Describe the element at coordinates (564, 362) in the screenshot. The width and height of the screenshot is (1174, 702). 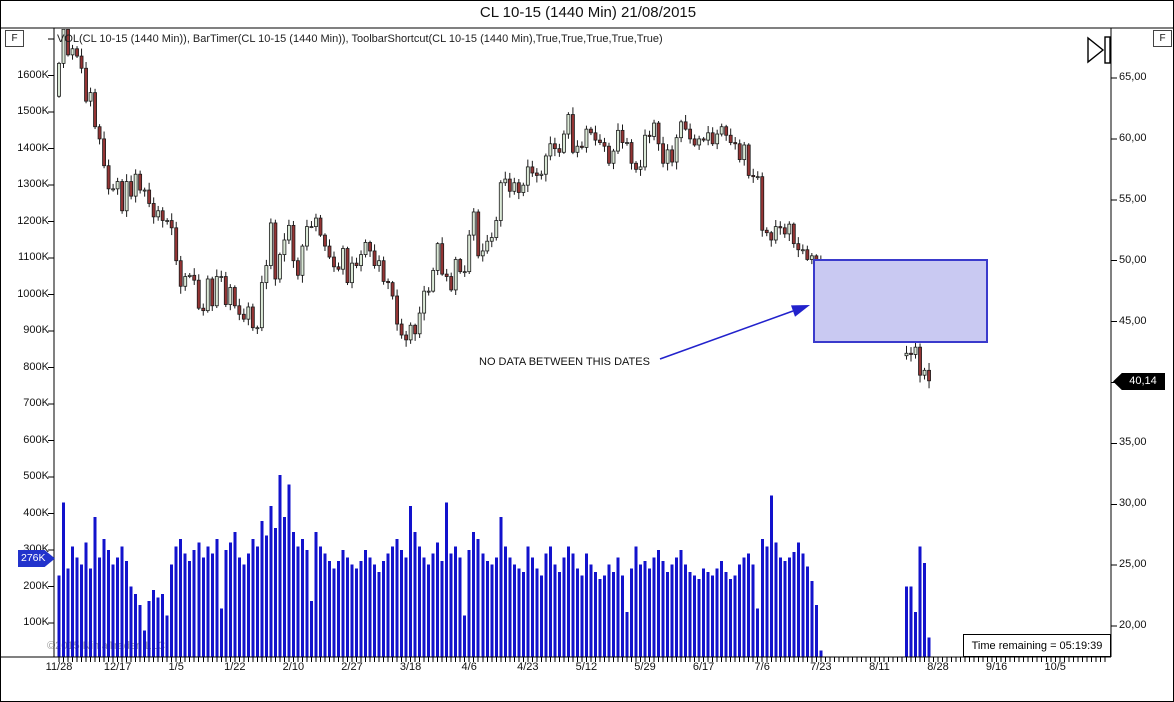
I see `no-data-annotation-text: NO DATA BETWEEN THIS DATES` at that location.